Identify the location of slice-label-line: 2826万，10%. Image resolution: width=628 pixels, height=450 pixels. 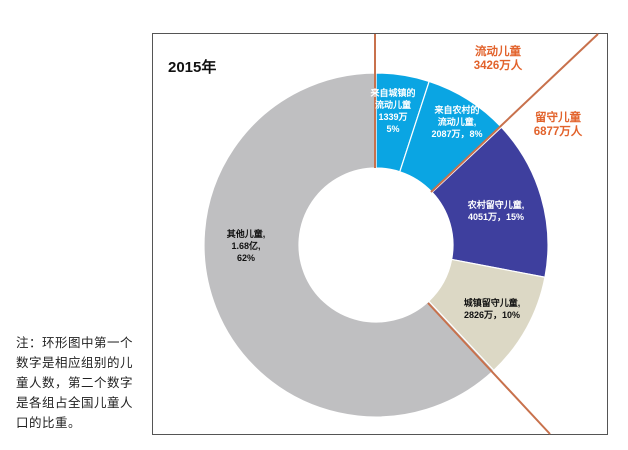
(492, 315).